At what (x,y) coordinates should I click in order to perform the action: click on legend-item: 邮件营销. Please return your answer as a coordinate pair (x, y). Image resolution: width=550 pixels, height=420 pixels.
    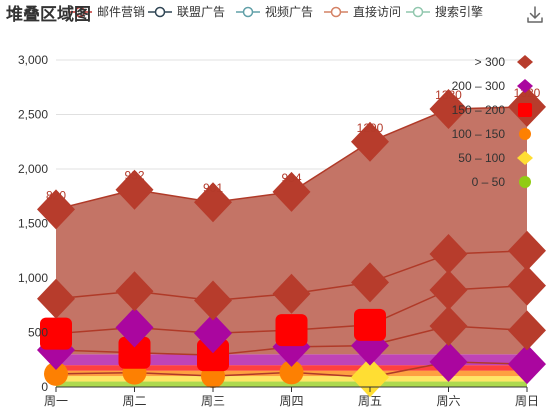
    Looking at the image, I should click on (106, 12).